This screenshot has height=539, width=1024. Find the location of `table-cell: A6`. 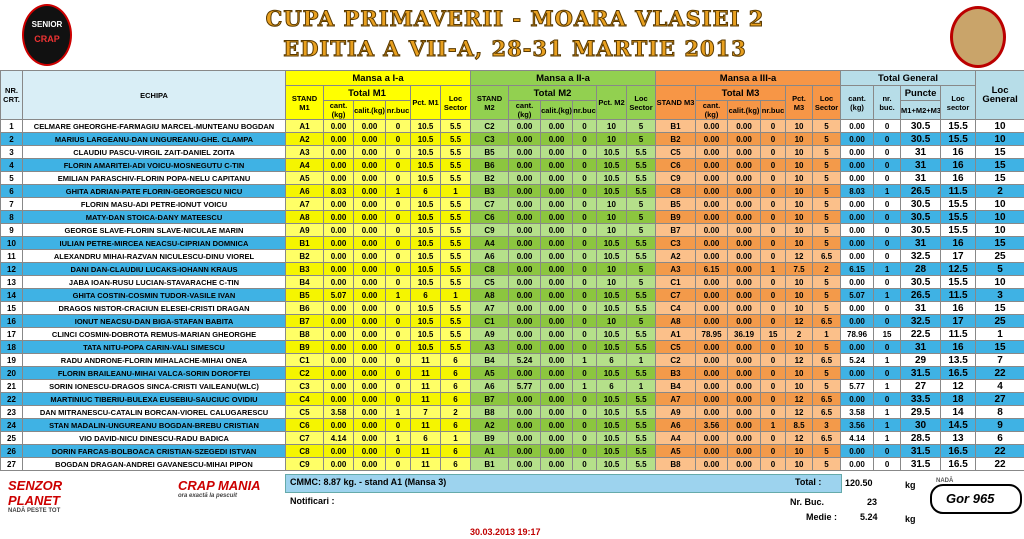

table-cell: A6 is located at coordinates (489, 256).